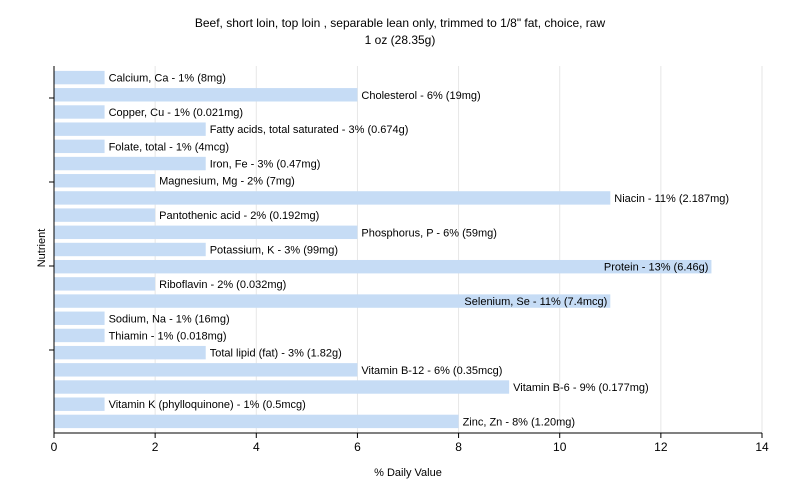 The image size is (800, 500). What do you see at coordinates (222, 285) in the screenshot?
I see `bar-label: Riboflavin - 2% (0.032mg)` at bounding box center [222, 285].